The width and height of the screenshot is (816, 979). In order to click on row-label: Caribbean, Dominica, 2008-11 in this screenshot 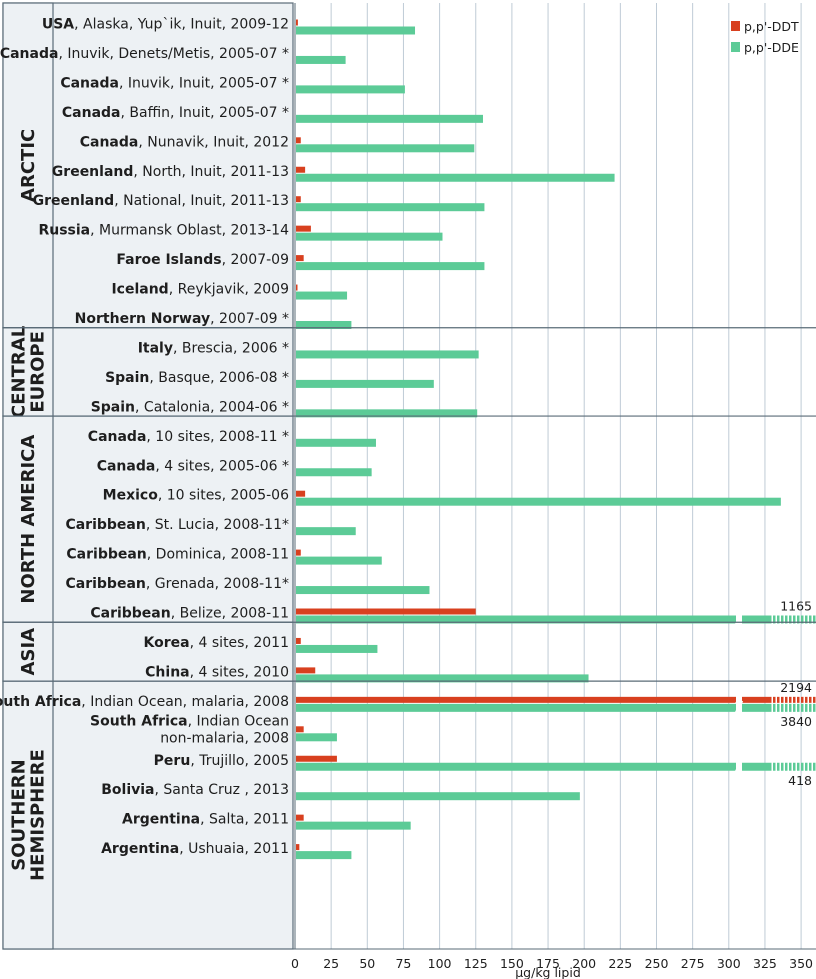, I will do `click(177, 555)`.